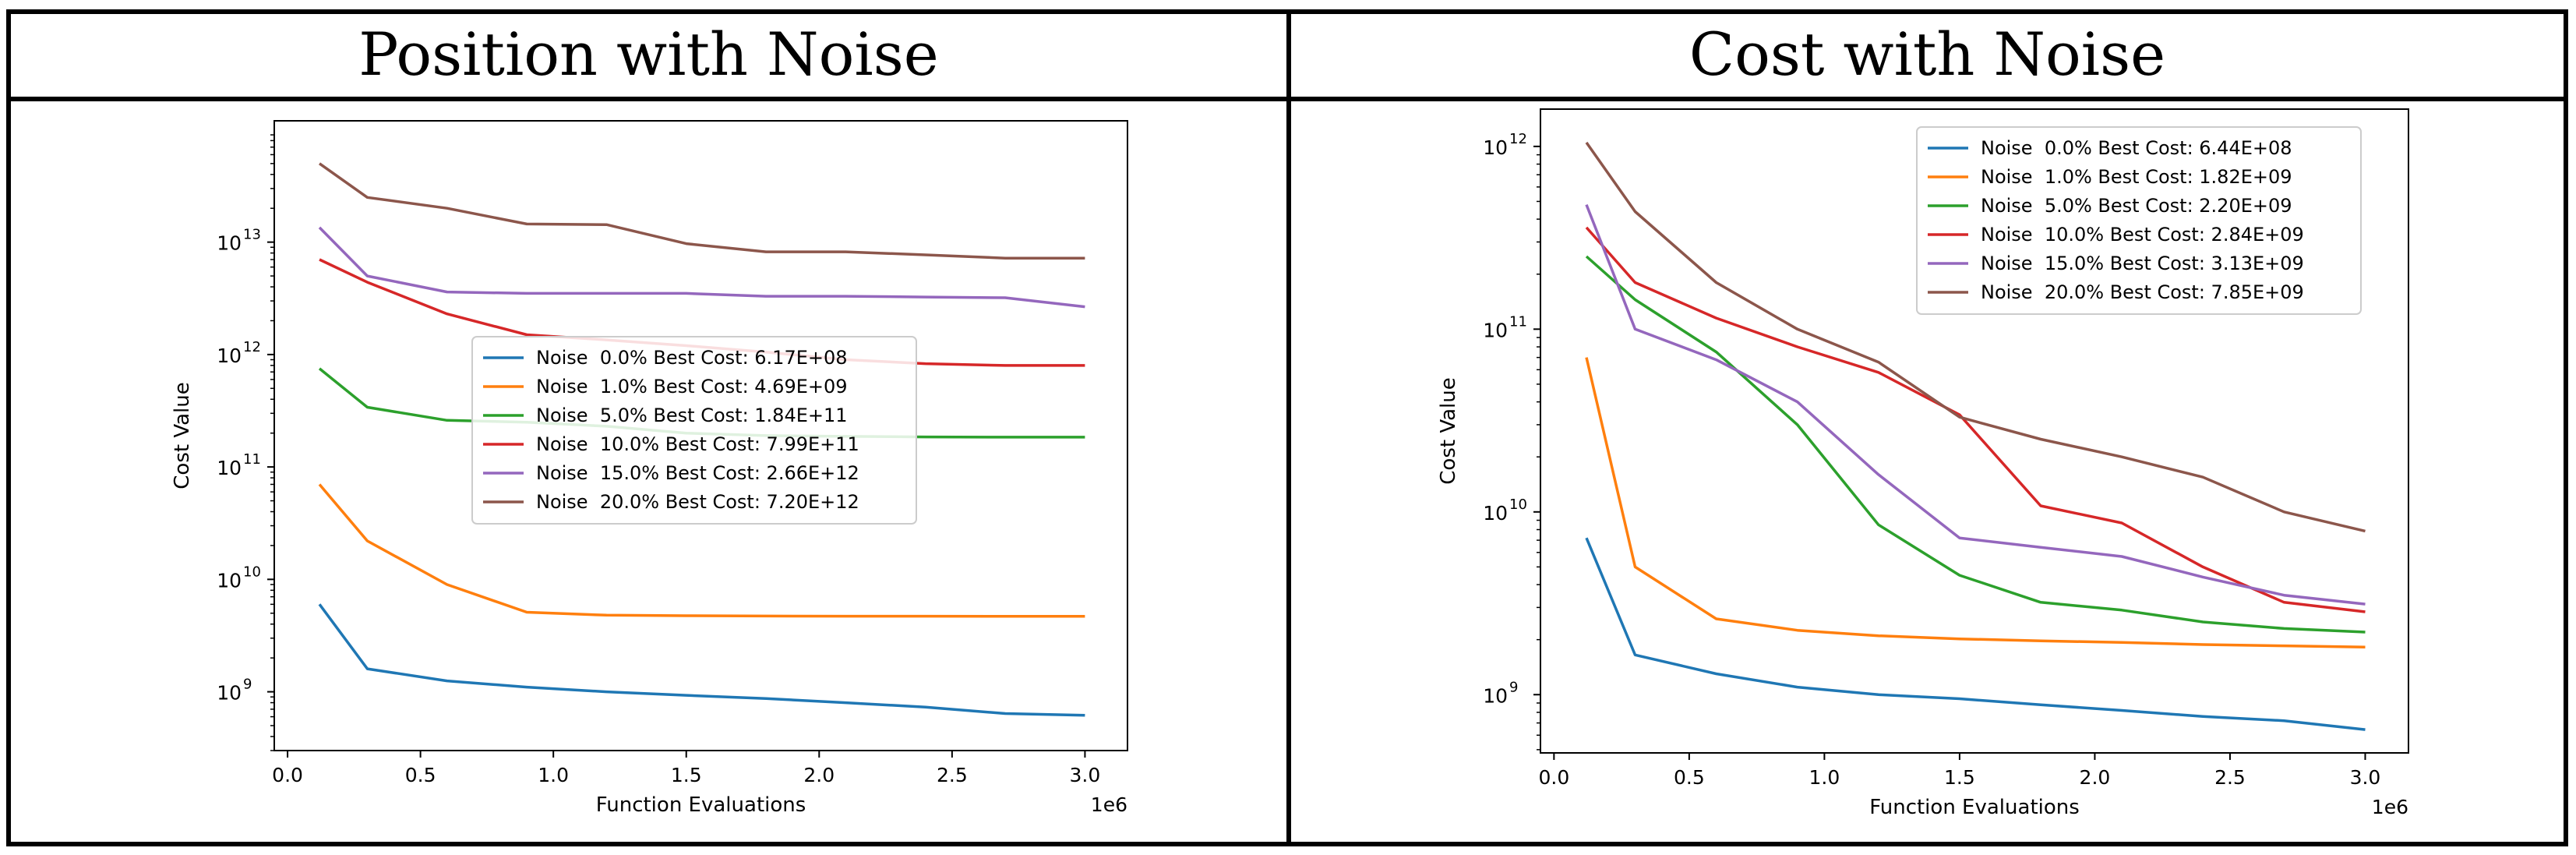  What do you see at coordinates (252, 235) in the screenshot?
I see `y-tick-exponent: 13` at bounding box center [252, 235].